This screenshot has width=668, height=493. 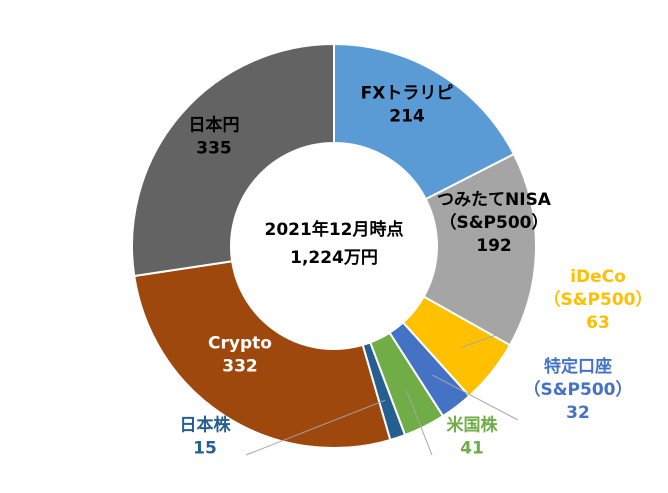 What do you see at coordinates (214, 149) in the screenshot?
I see `label-value-jpy-cash: 335` at bounding box center [214, 149].